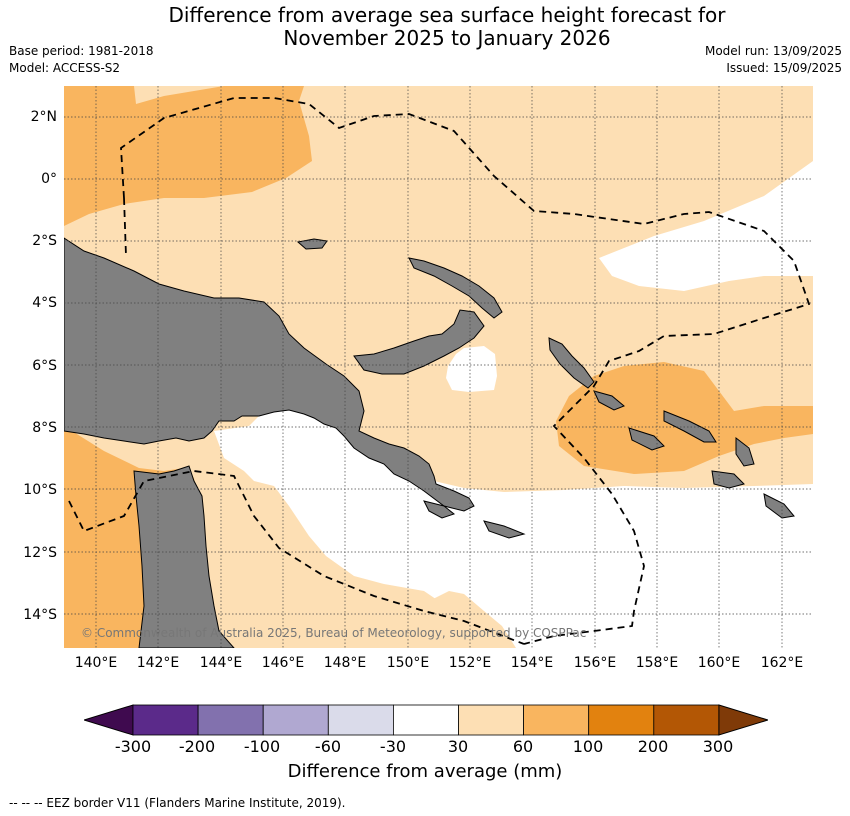 The image size is (850, 816). What do you see at coordinates (653, 746) in the screenshot?
I see `colorbar-tick: 200` at bounding box center [653, 746].